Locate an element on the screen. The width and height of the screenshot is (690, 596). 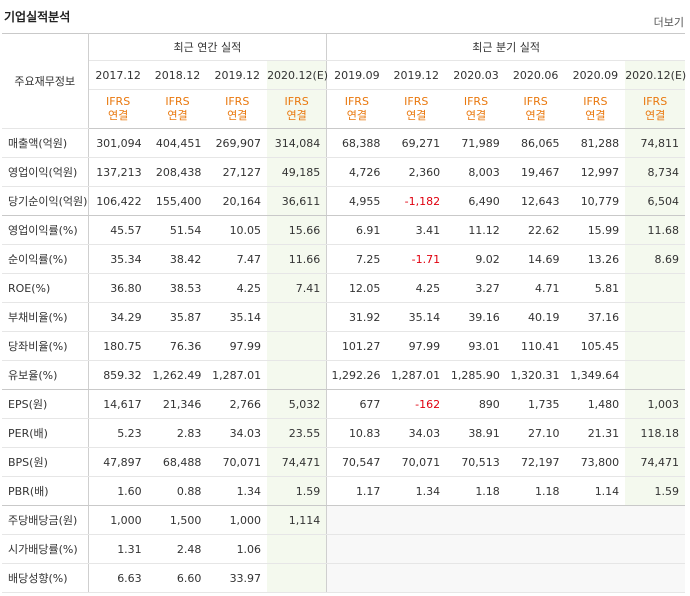
row-label: 부채비율(%) is located at coordinates (45, 317).